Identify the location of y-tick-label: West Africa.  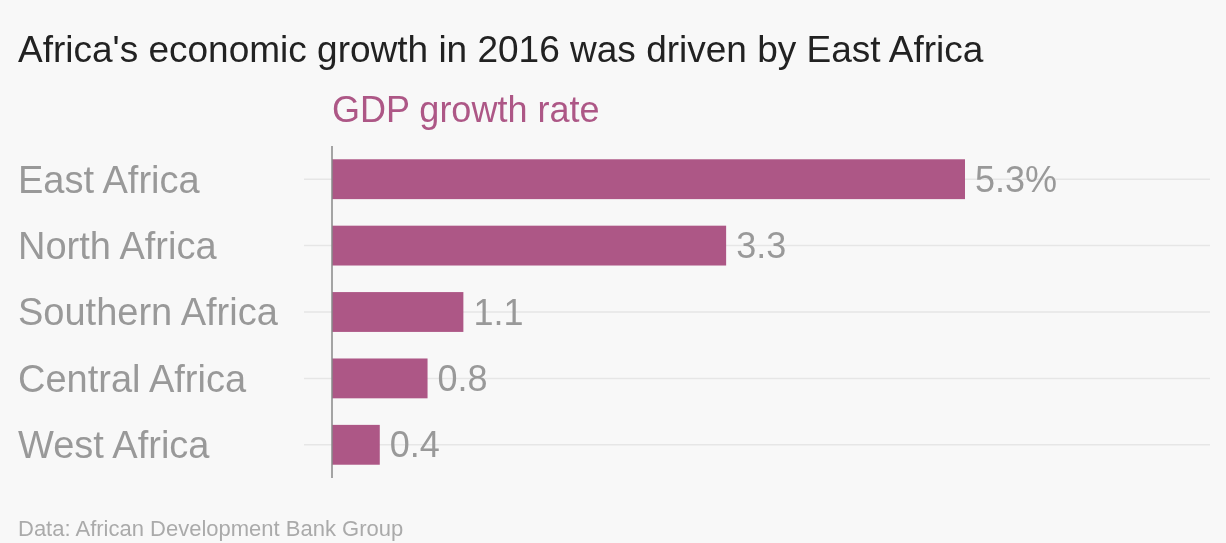
(114, 445).